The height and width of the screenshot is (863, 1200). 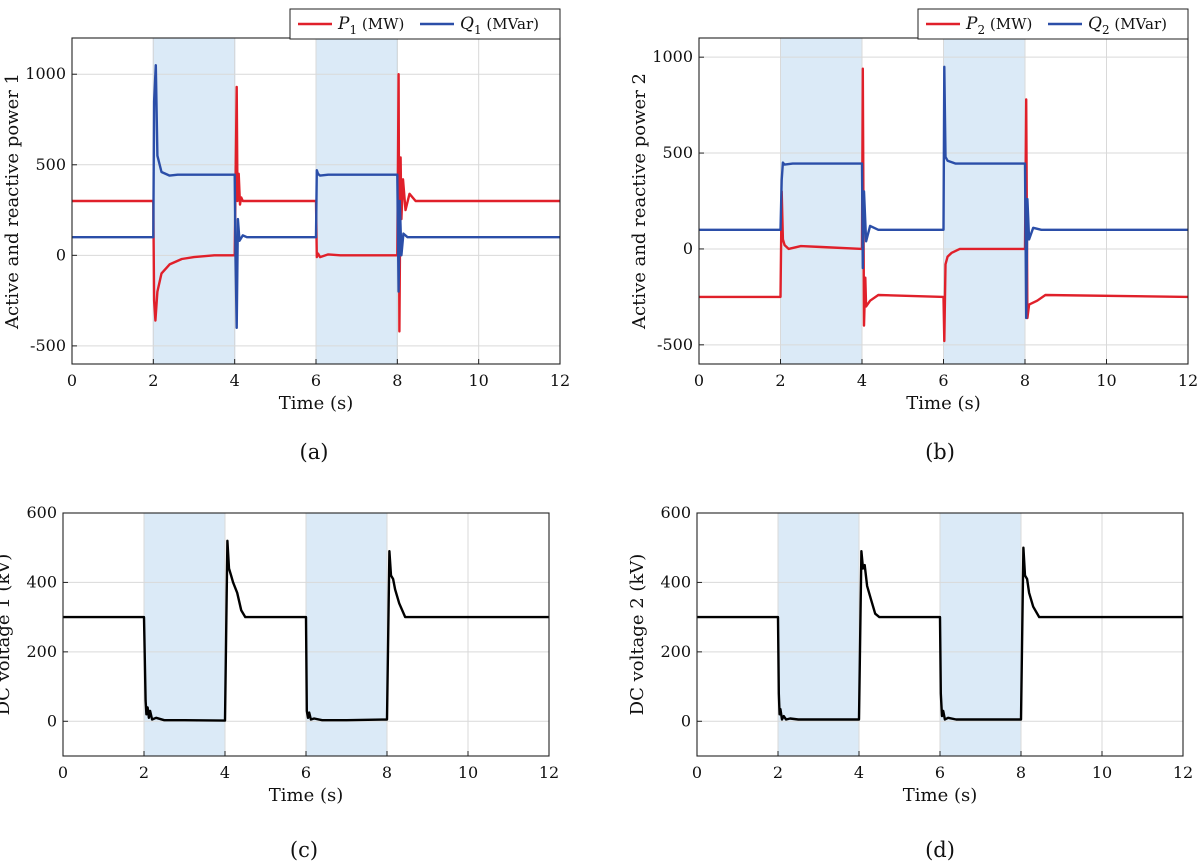 What do you see at coordinates (637, 635) in the screenshot?
I see `y-axis-label: DC voltage 2 (kV)` at bounding box center [637, 635].